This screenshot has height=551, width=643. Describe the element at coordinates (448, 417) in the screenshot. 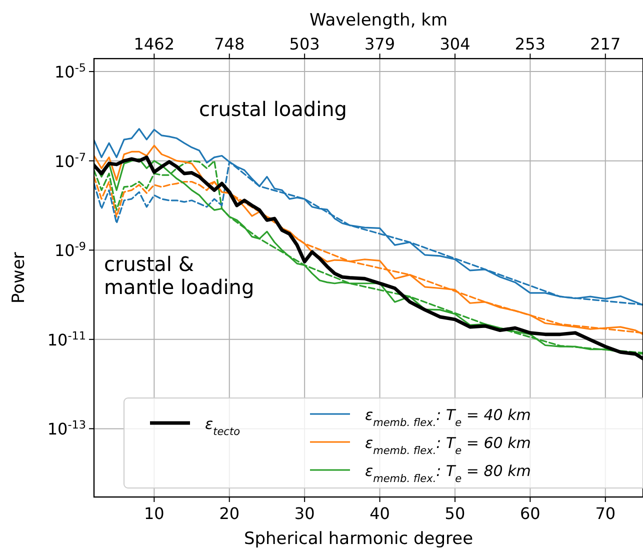

I see `legend-label: ε$_{memb. flex.}$: T$_{e}$ = 40 km` at that location.